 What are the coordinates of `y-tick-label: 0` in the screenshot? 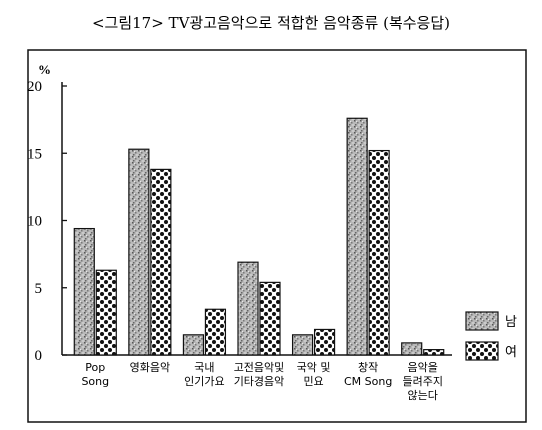 It's located at (39, 356).